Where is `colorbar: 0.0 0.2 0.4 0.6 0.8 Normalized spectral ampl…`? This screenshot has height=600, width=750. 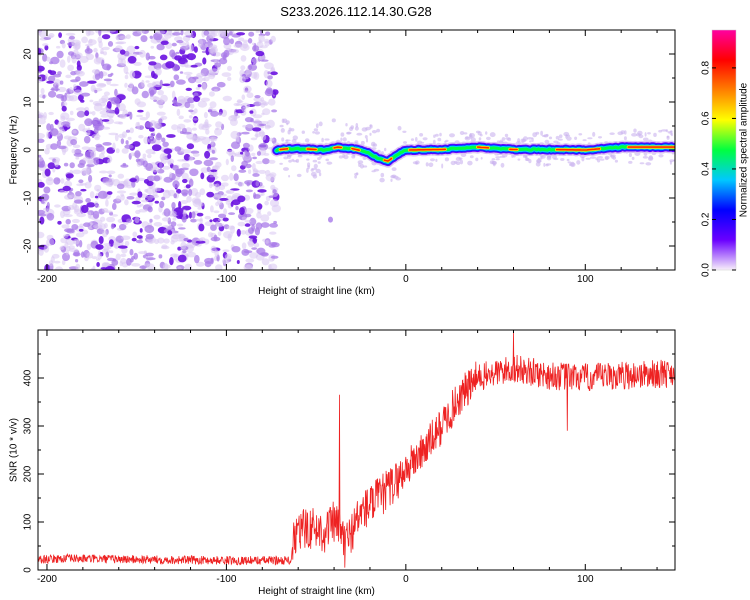
colorbar: 0.0 0.2 0.4 0.6 0.8 Normalized spectral ampl… is located at coordinates (725, 153).